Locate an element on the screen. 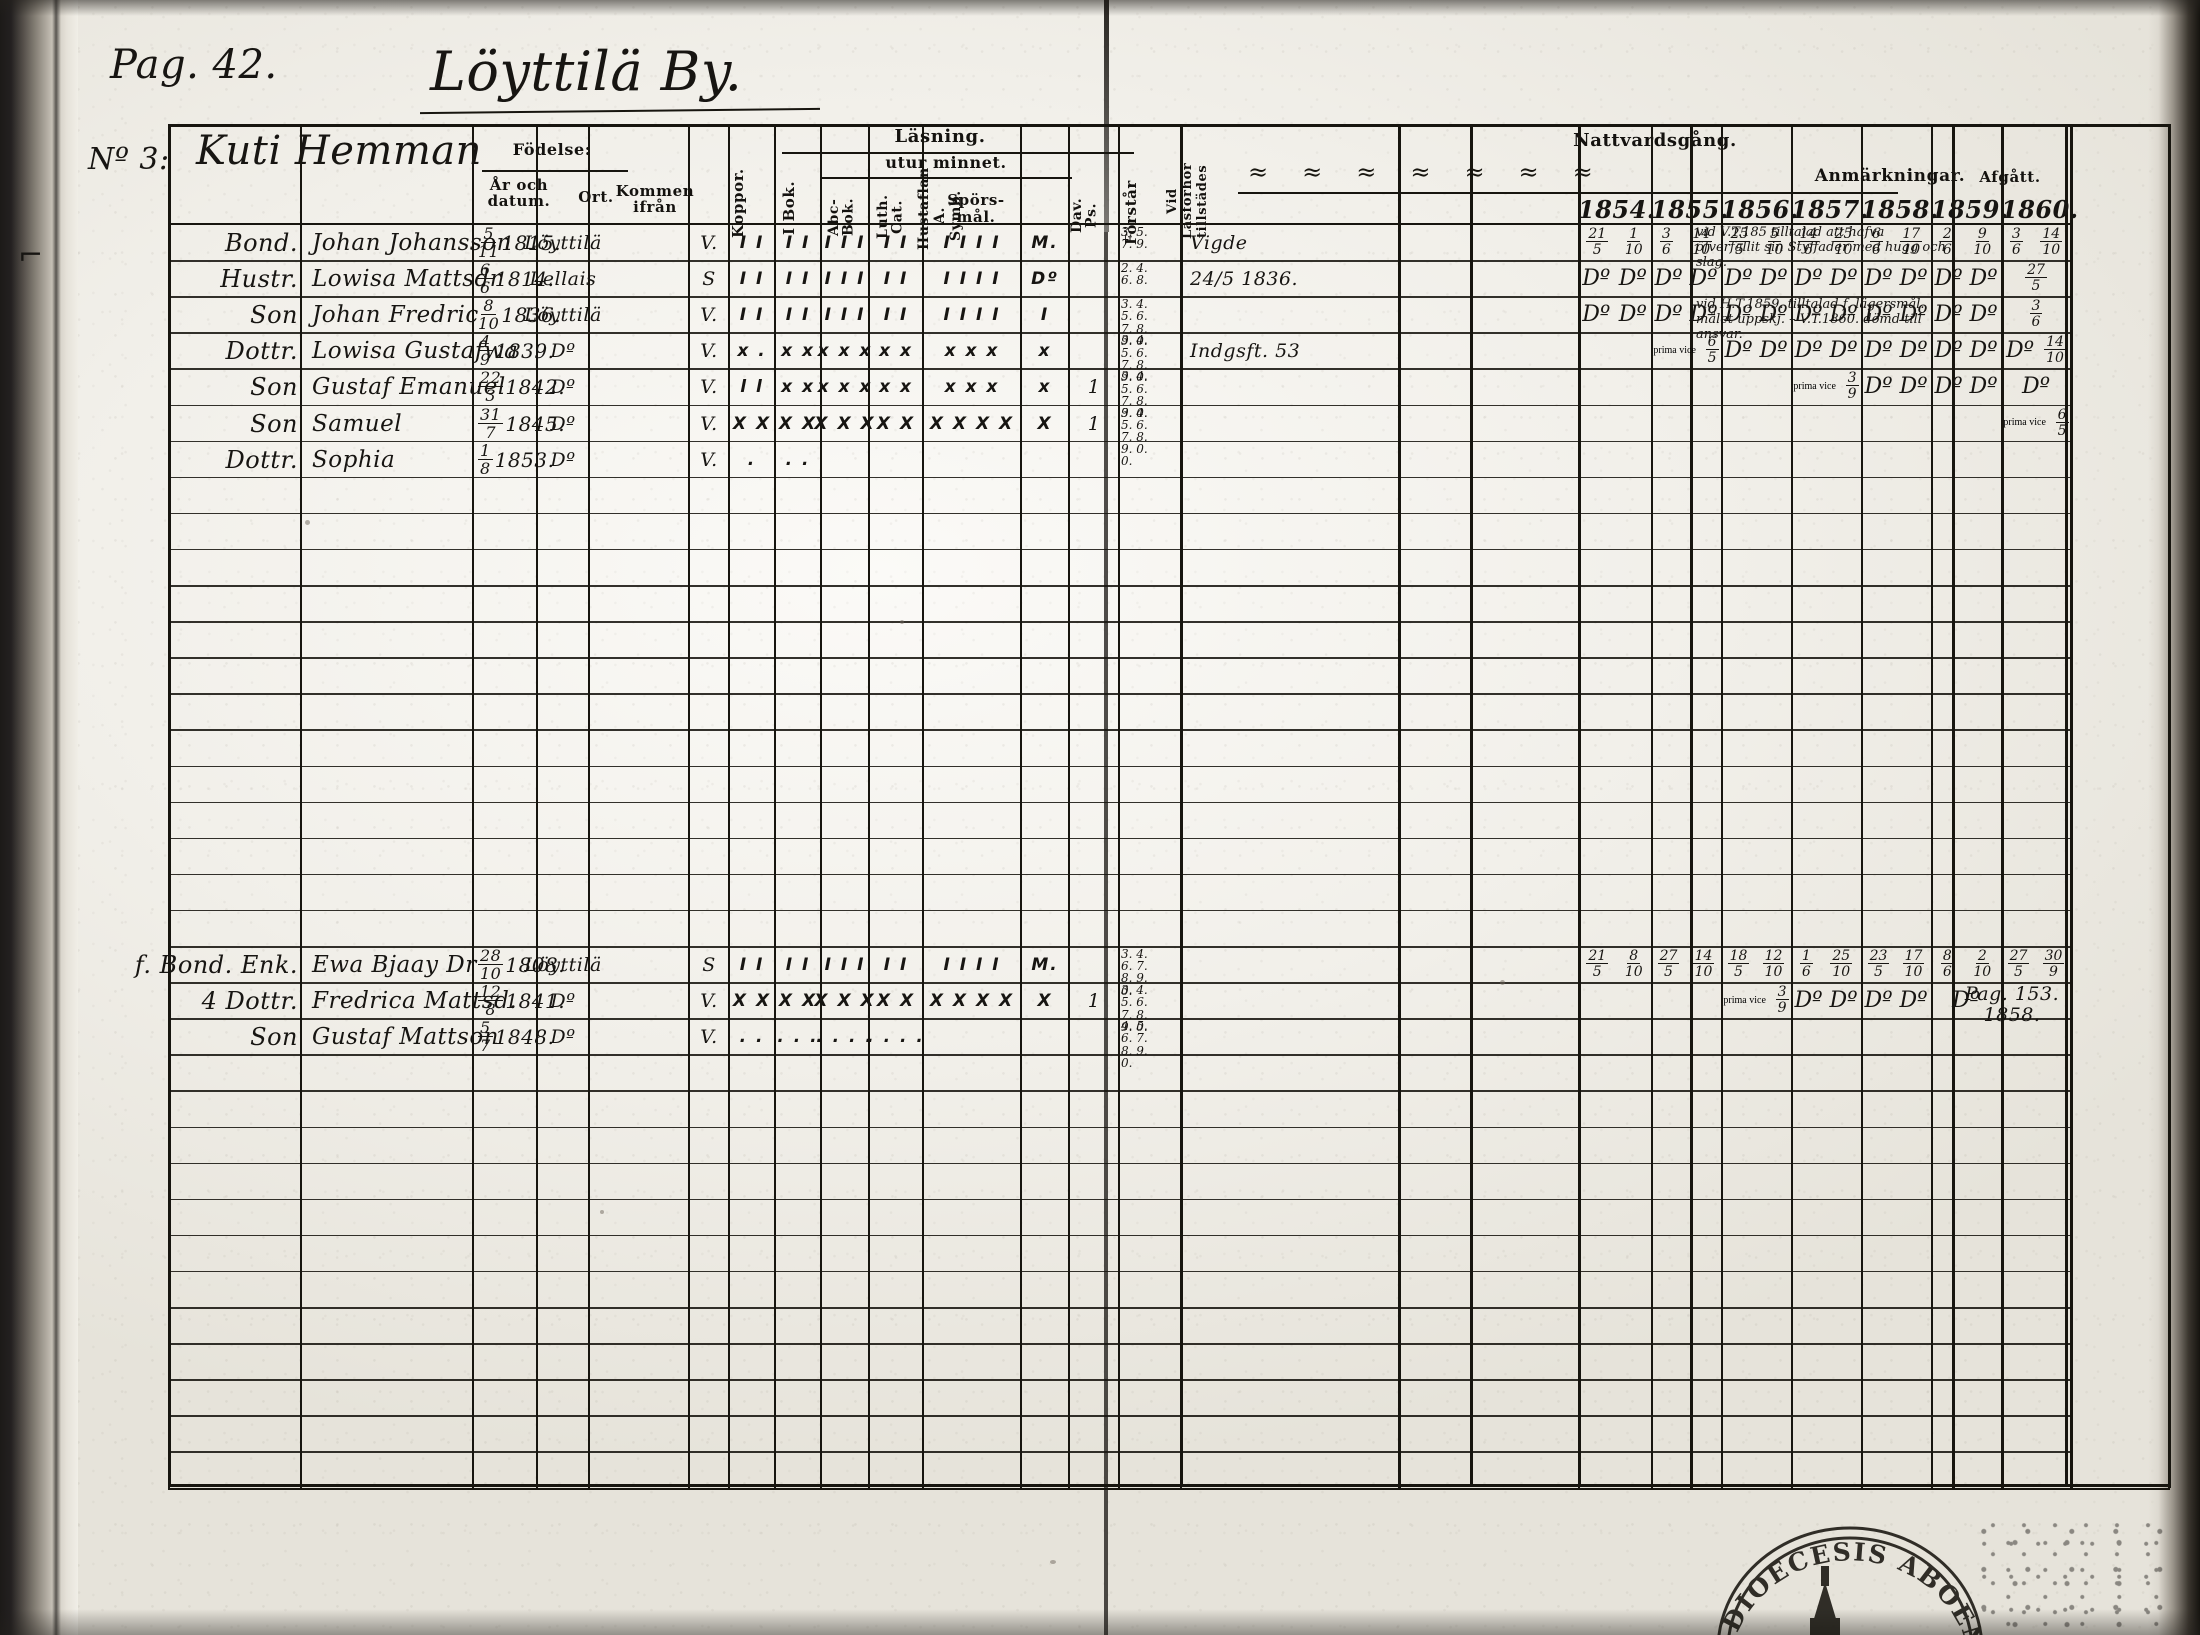 This screenshot has height=1635, width=2200. birth-date: 31 7 1845. is located at coordinates (522, 423).